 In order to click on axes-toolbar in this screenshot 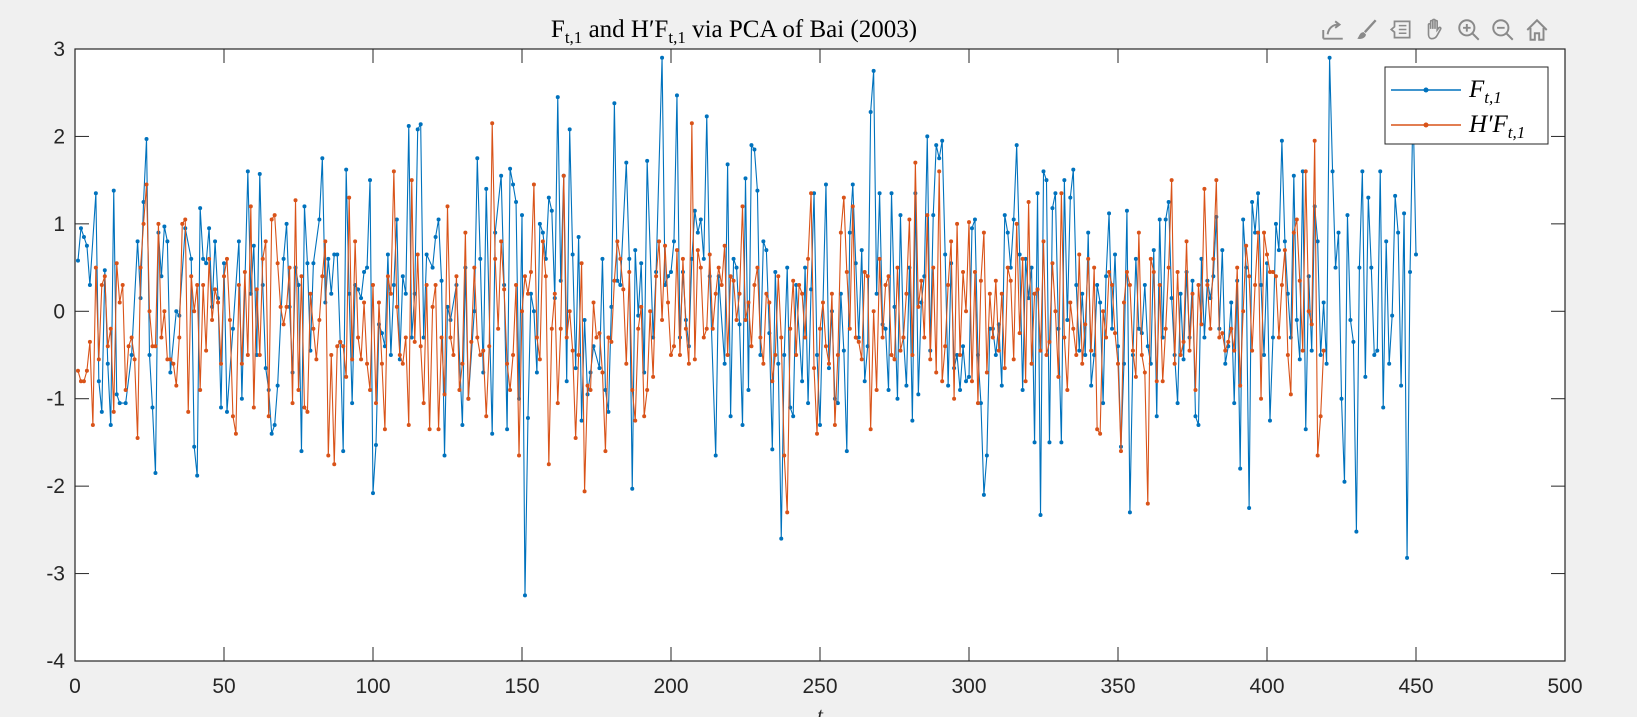, I will do `click(1435, 30)`.